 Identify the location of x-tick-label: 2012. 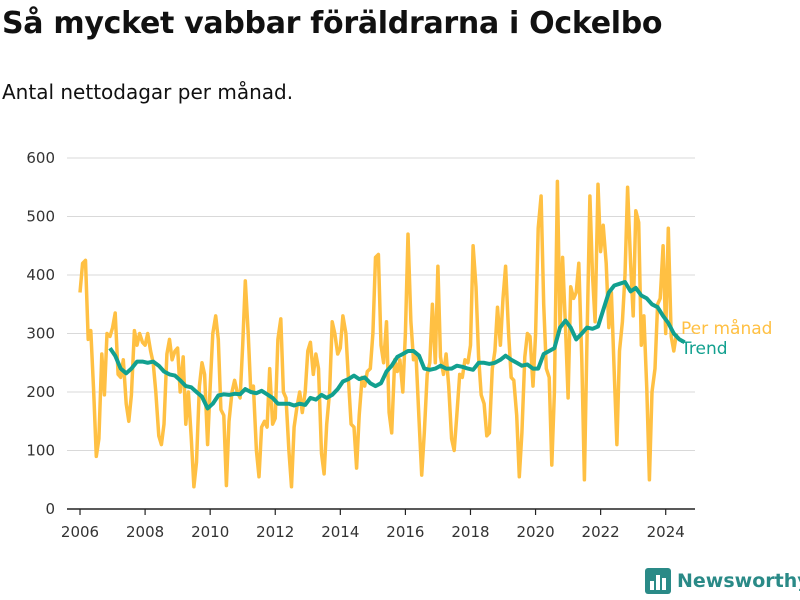
(275, 532).